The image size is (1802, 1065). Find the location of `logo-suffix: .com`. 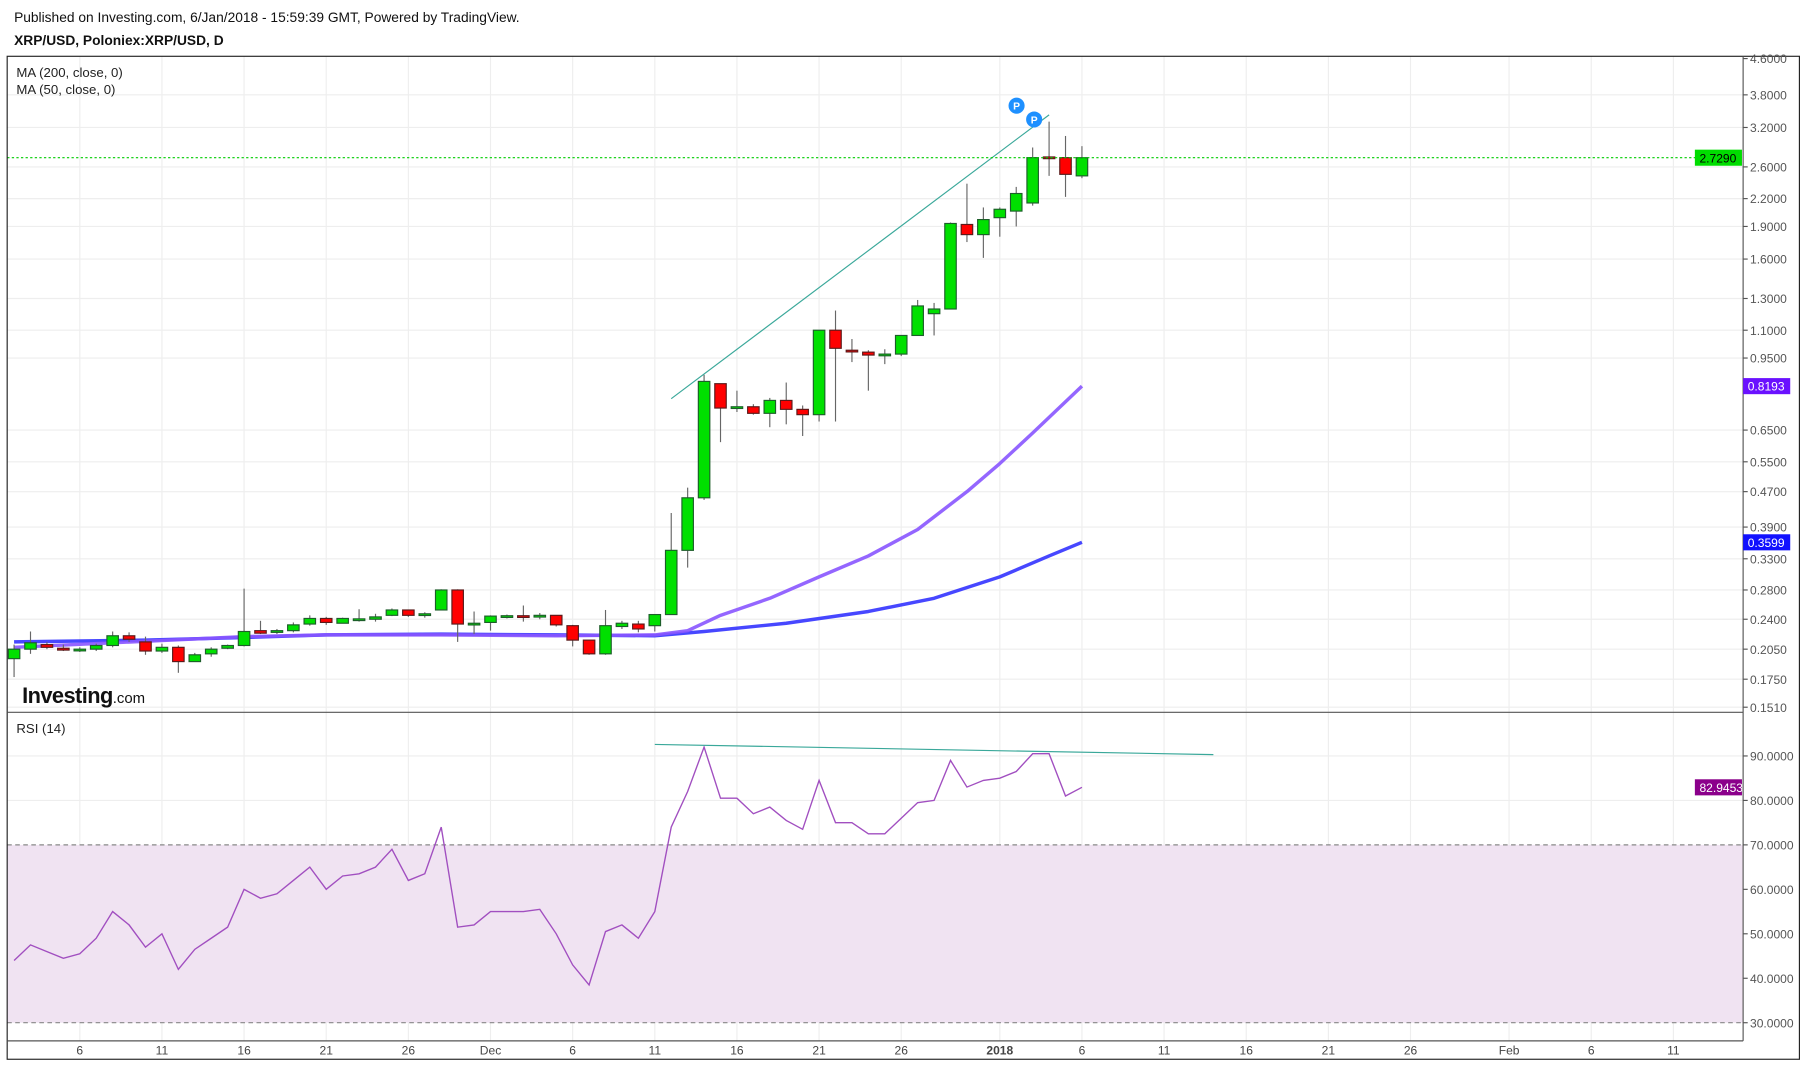

logo-suffix: .com is located at coordinates (129, 698).